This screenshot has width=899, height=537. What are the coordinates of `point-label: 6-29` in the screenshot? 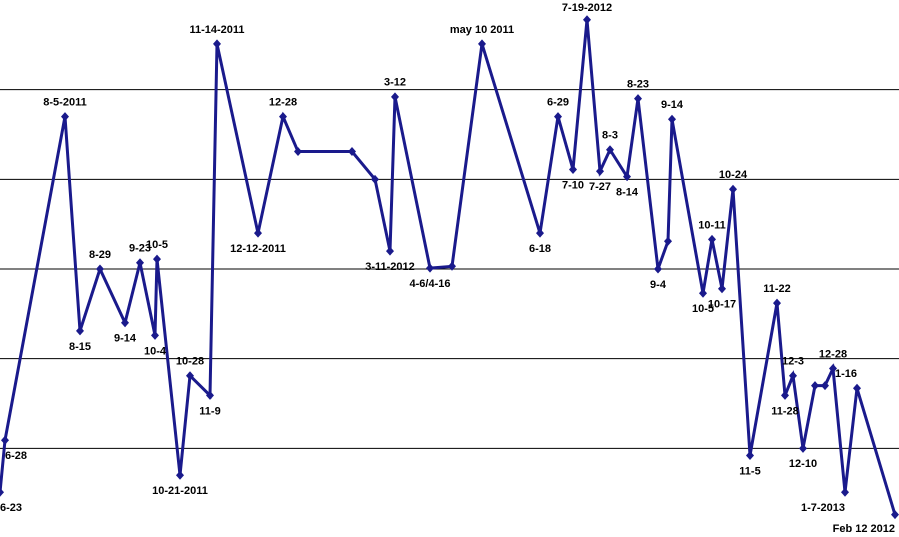 It's located at (558, 102).